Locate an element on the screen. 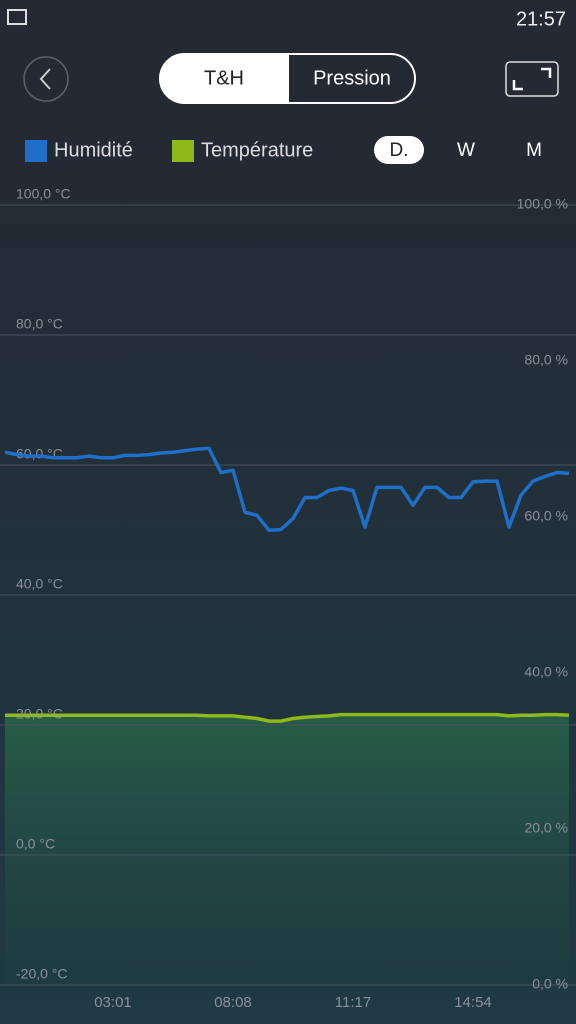  tab-label: Pression is located at coordinates (352, 78).